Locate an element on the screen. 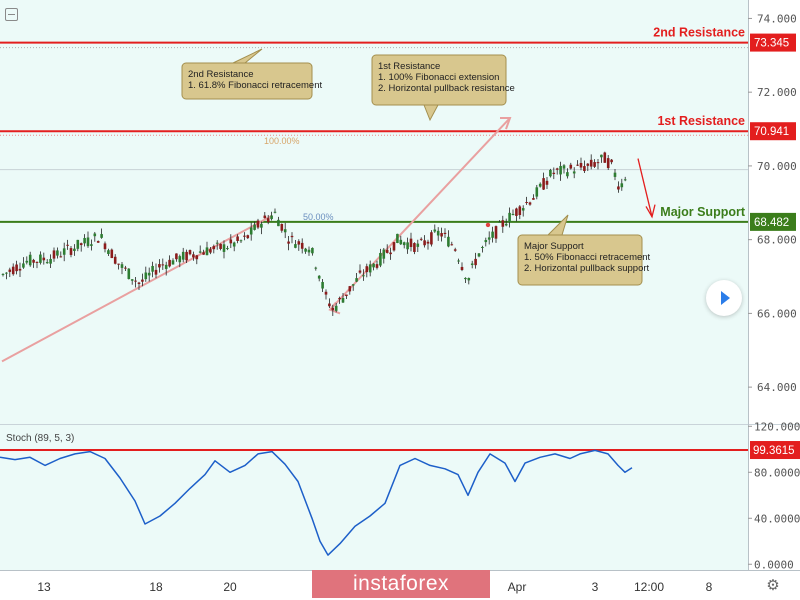 The height and width of the screenshot is (600, 800). stoch-tick-label: 0.0000 is located at coordinates (774, 564).